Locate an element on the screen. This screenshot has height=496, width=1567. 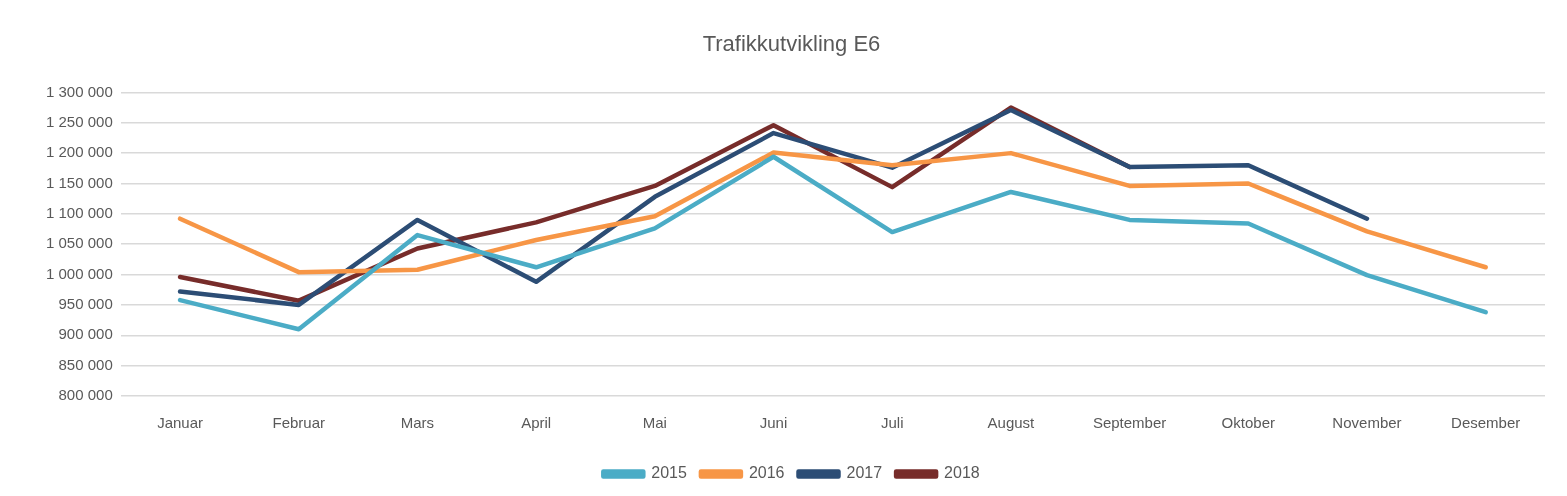
legend-label: 2017 is located at coordinates (864, 473).